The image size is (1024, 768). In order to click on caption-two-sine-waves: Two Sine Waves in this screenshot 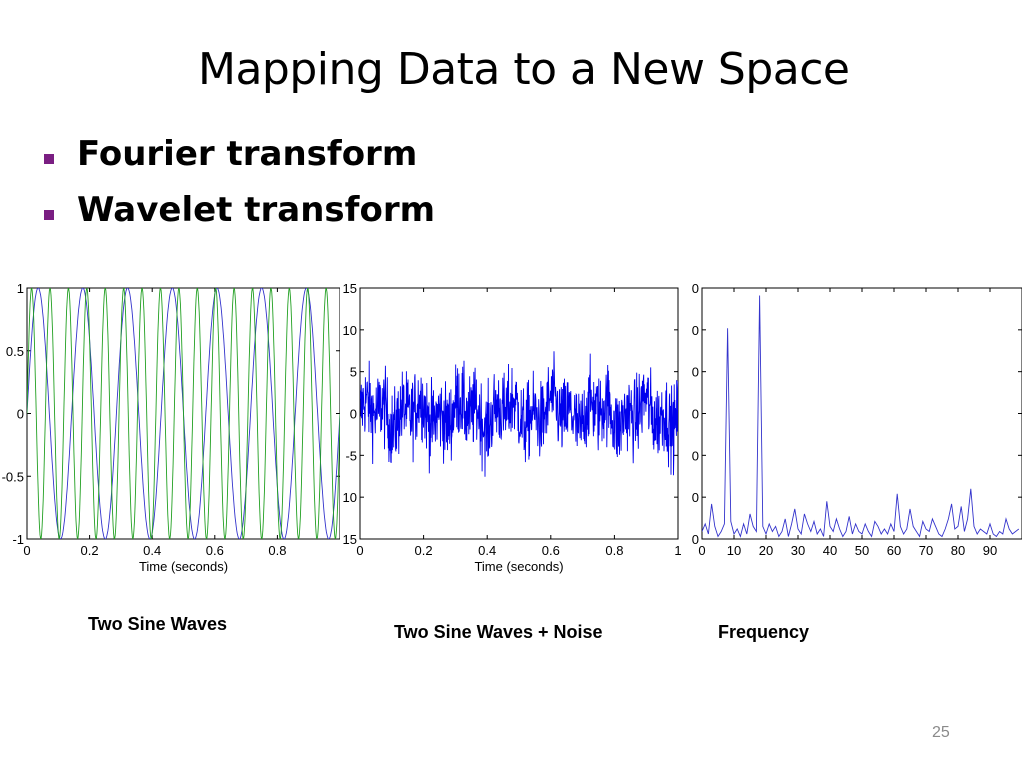, I will do `click(158, 624)`.